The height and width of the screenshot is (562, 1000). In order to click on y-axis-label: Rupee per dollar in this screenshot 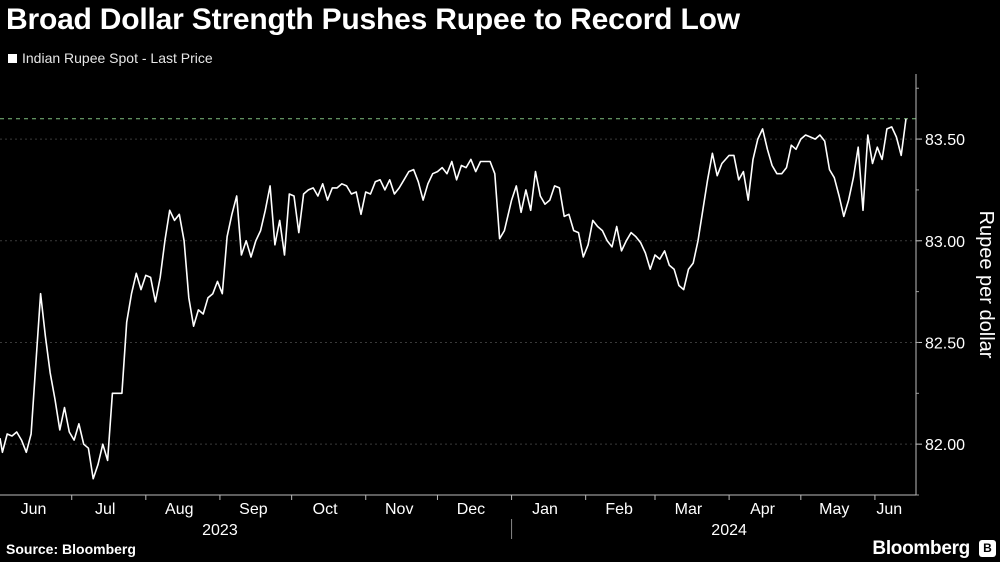, I will do `click(986, 285)`.